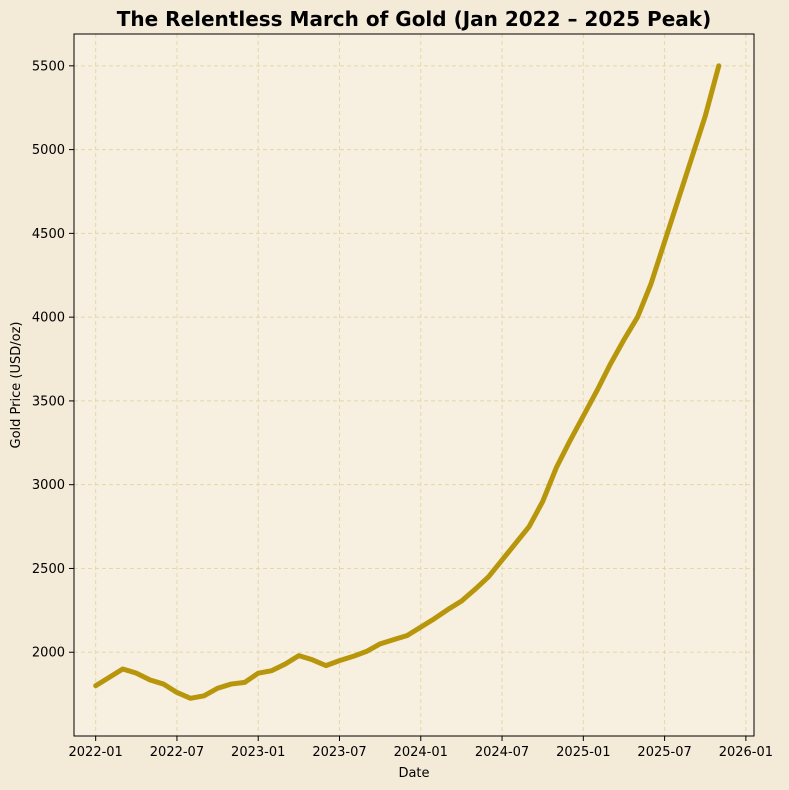  What do you see at coordinates (48, 150) in the screenshot?
I see `y-tick-label: 5000` at bounding box center [48, 150].